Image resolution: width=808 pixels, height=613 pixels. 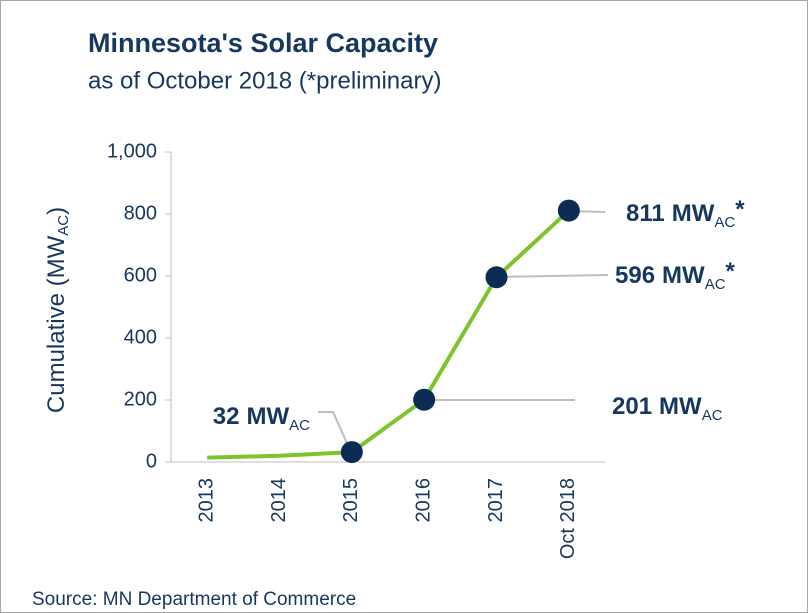 What do you see at coordinates (568, 518) in the screenshot?
I see `x-tick-label: Oct 2018` at bounding box center [568, 518].